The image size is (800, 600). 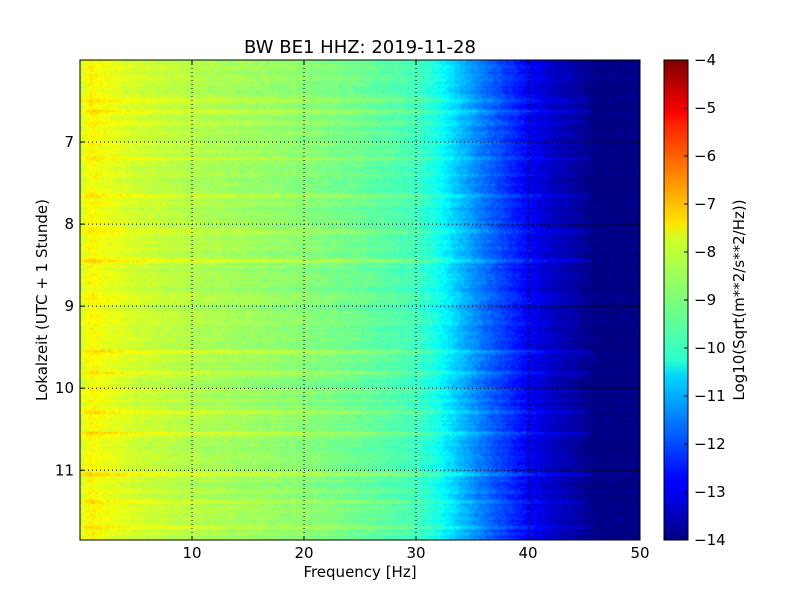 I want to click on x-tick-label: 50, so click(x=639, y=553).